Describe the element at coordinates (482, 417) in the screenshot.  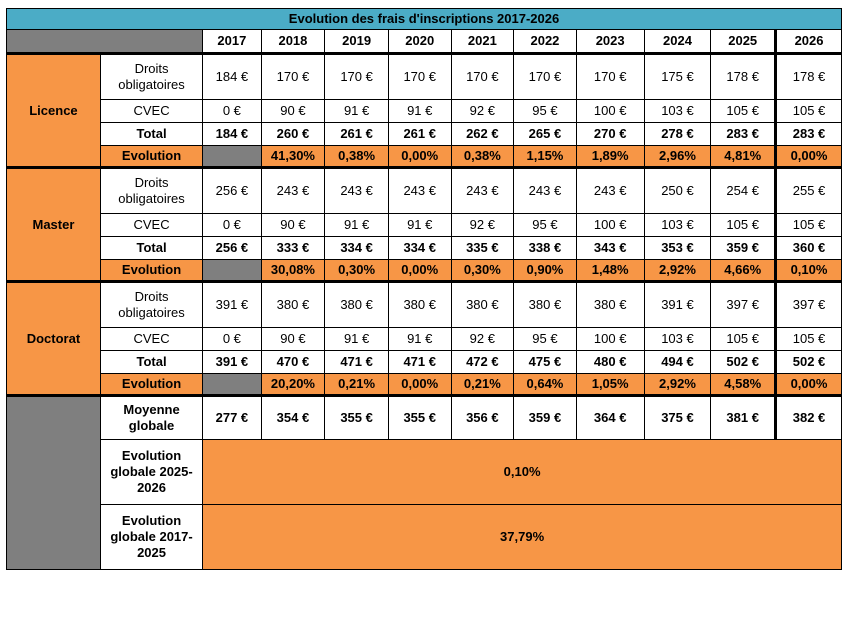
I see `moyenne-value: 356 €` at that location.